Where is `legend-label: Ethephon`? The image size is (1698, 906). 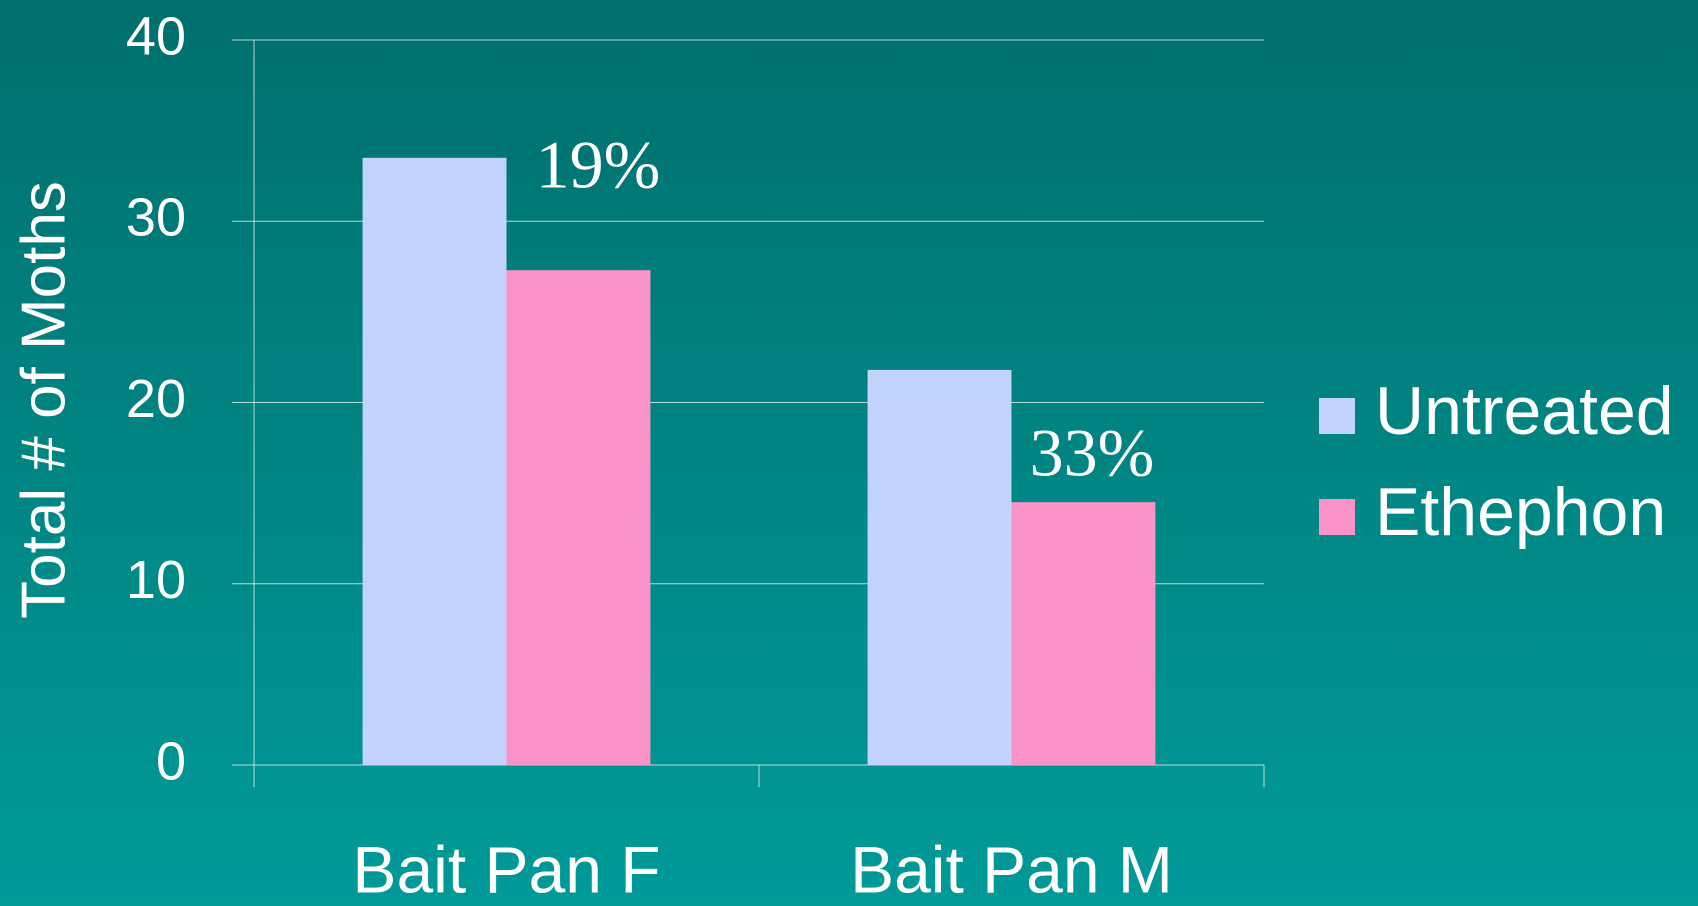
legend-label: Ethephon is located at coordinates (1520, 512).